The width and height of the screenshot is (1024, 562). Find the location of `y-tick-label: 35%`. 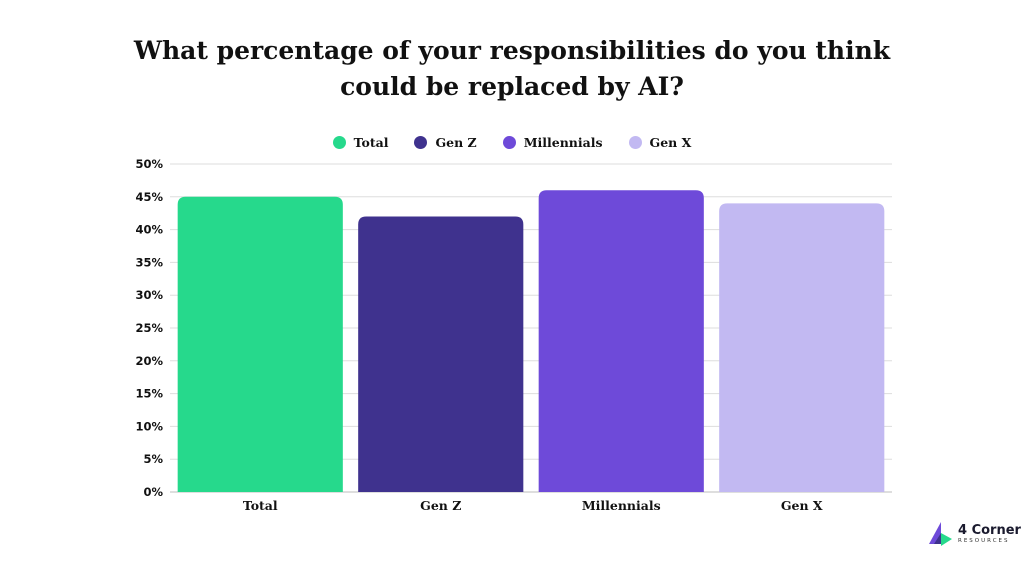

y-tick-label: 35% is located at coordinates (149, 262).